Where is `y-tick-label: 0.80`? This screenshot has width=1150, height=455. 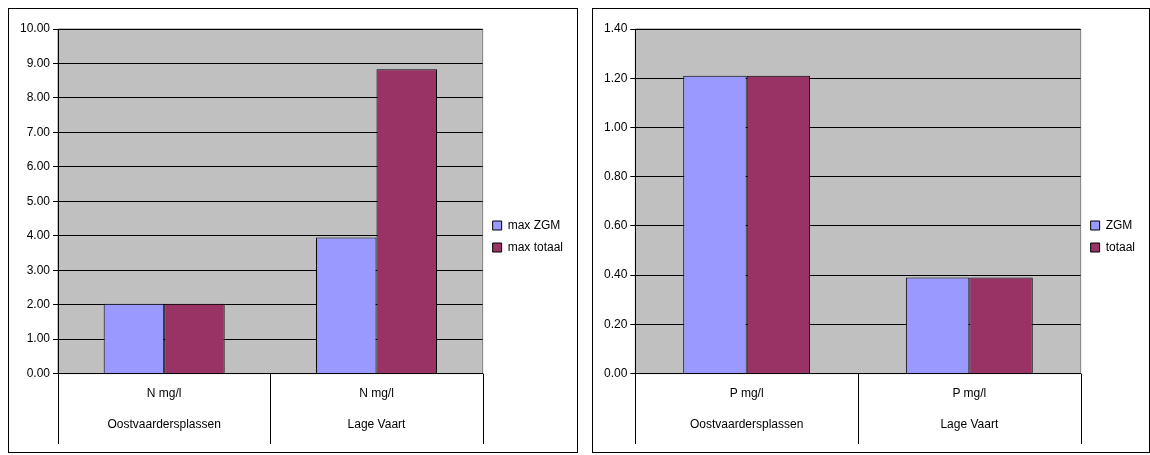
y-tick-label: 0.80 is located at coordinates (616, 176).